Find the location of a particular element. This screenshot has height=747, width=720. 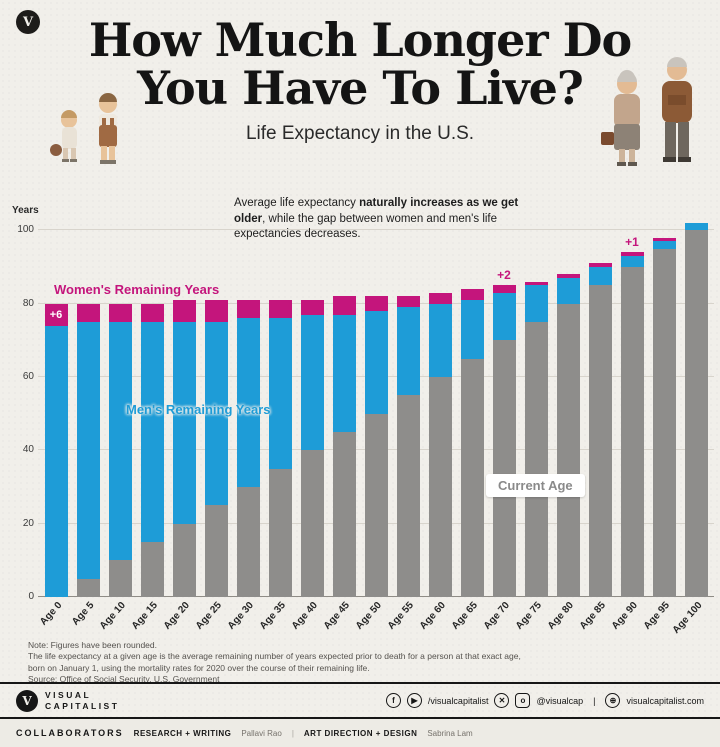

x-axis-label-age-10: Age 10 is located at coordinates (113, 616).